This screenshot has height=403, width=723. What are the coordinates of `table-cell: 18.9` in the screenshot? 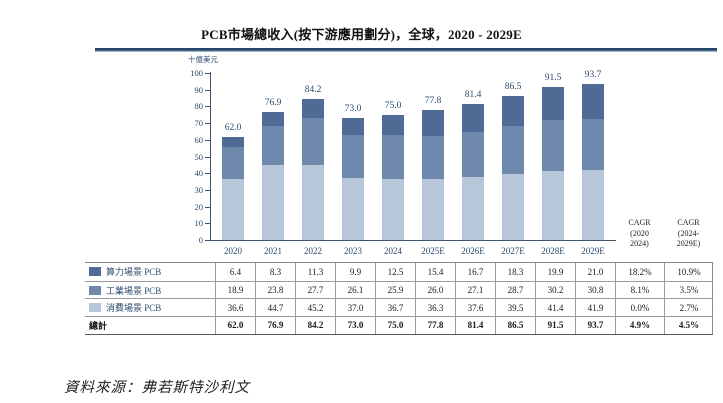 It's located at (235, 289).